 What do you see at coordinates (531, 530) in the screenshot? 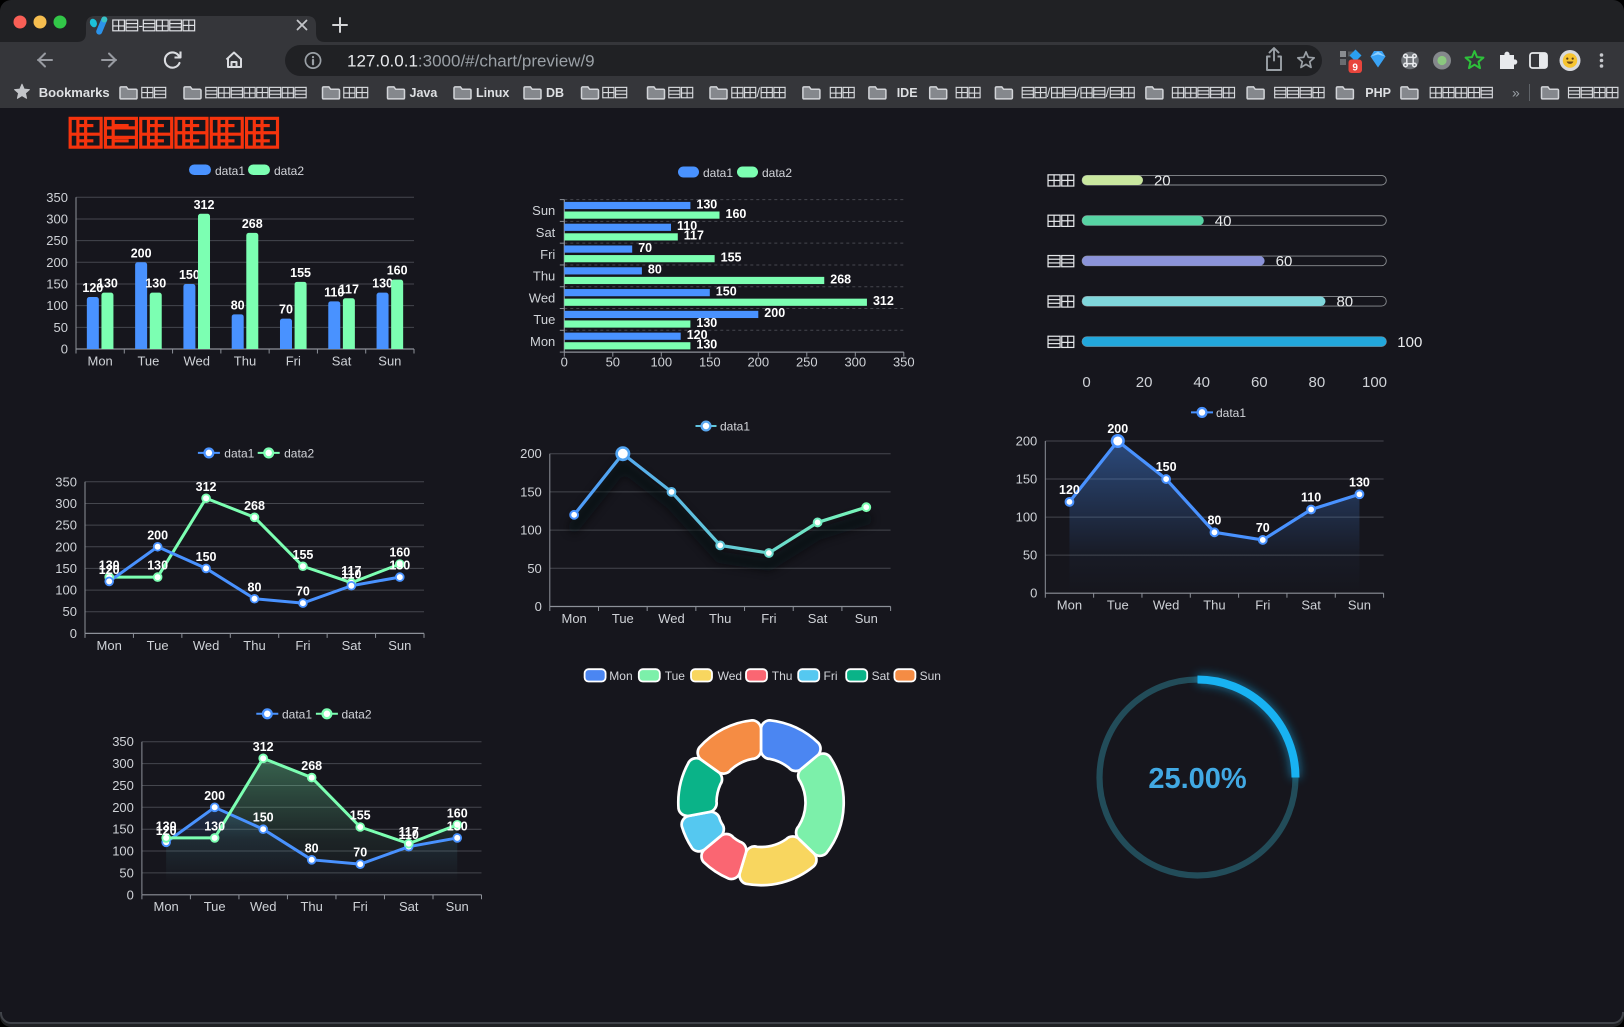
I see `svg-text: 100` at bounding box center [531, 530].